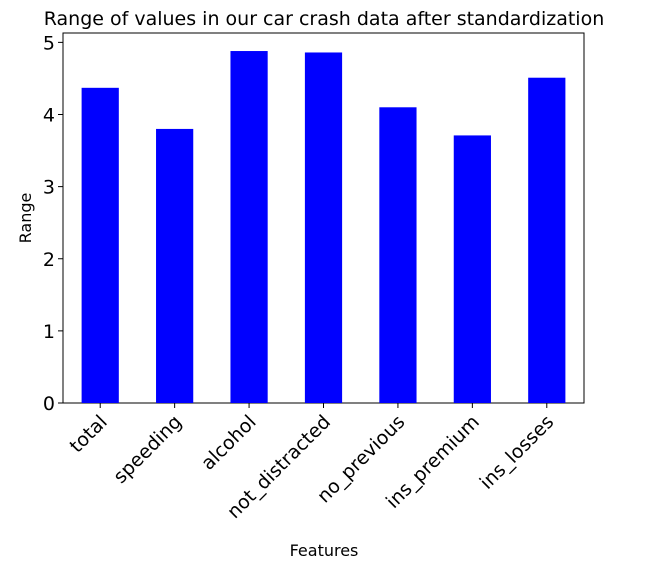  What do you see at coordinates (88, 434) in the screenshot?
I see `x-tick-label: total` at bounding box center [88, 434].